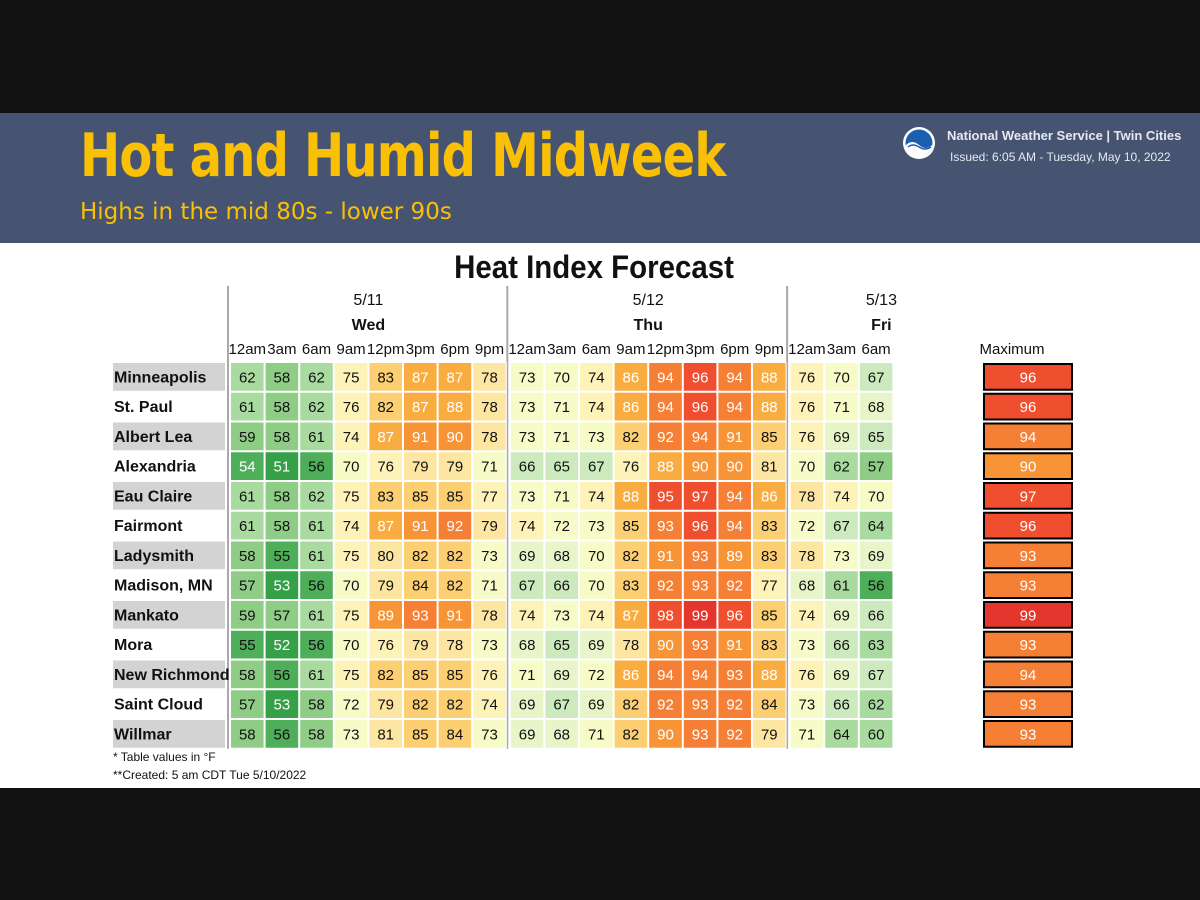  I want to click on heat-value: 66, so click(841, 645).